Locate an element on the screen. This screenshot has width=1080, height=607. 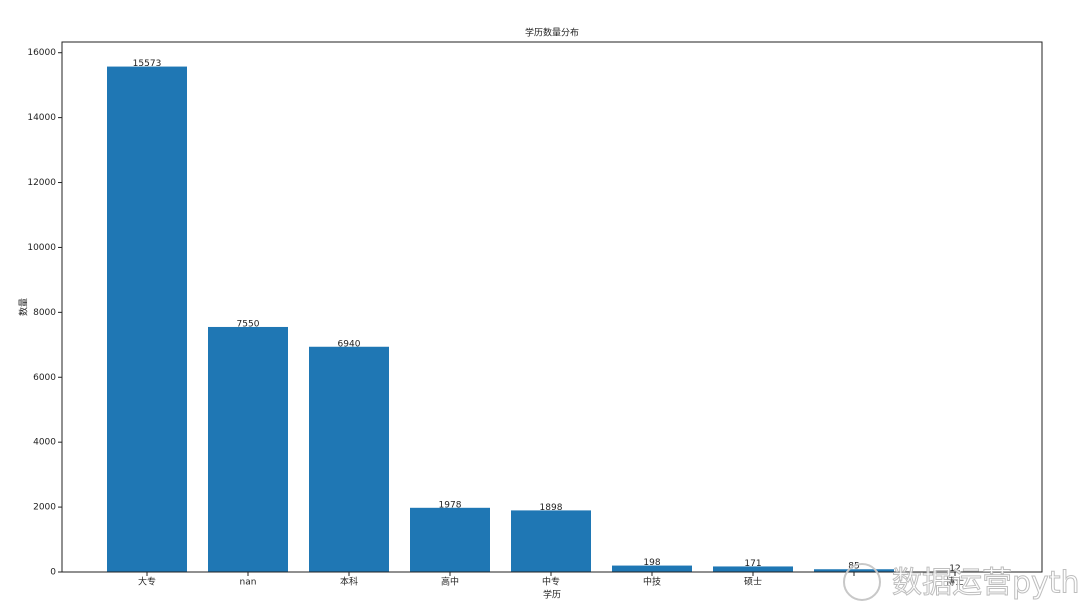
y-axis-label: 数量 is located at coordinates (24, 307).